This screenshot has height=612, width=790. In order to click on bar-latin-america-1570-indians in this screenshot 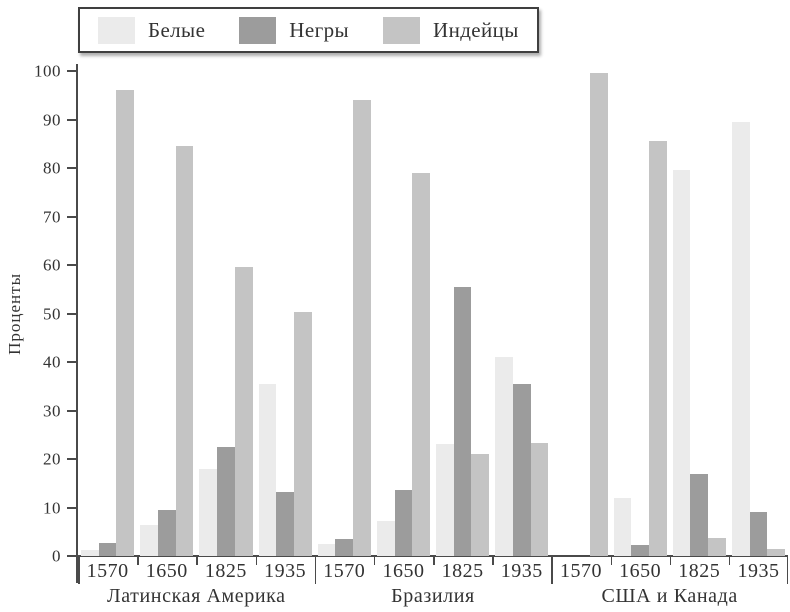, I will do `click(125, 323)`.